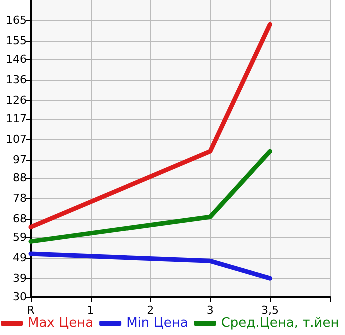  What do you see at coordinates (150, 310) in the screenshot?
I see `x-tick-label: 2` at bounding box center [150, 310].